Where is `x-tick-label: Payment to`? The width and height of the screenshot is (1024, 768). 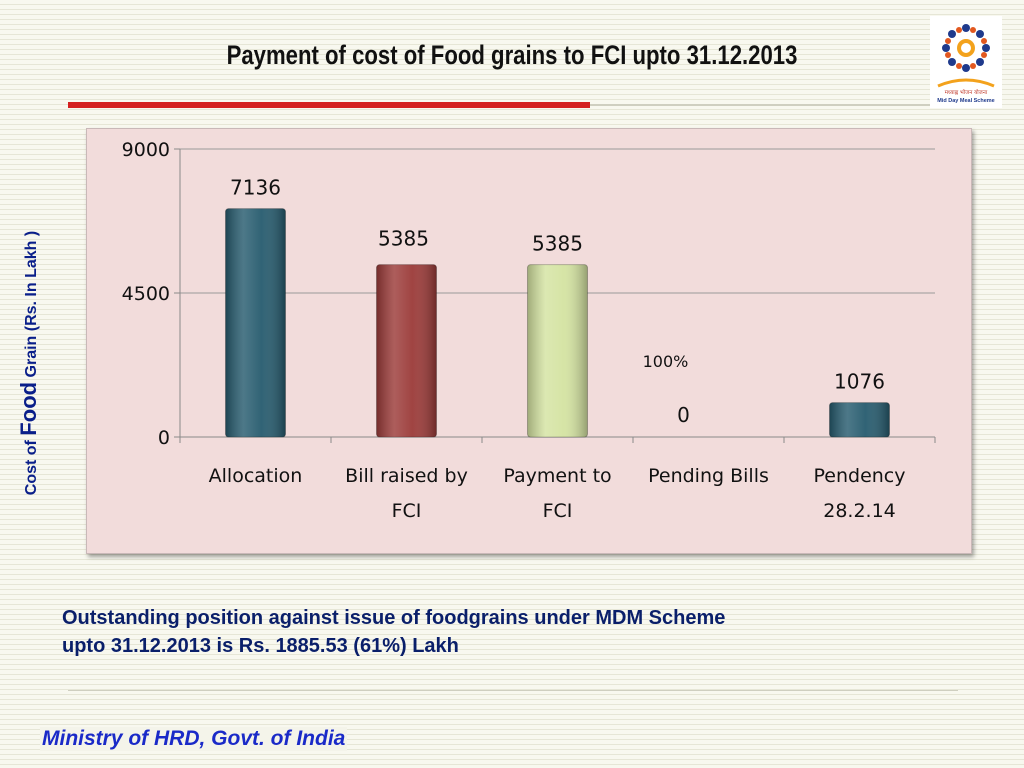
x-tick-label: Payment to is located at coordinates (557, 476).